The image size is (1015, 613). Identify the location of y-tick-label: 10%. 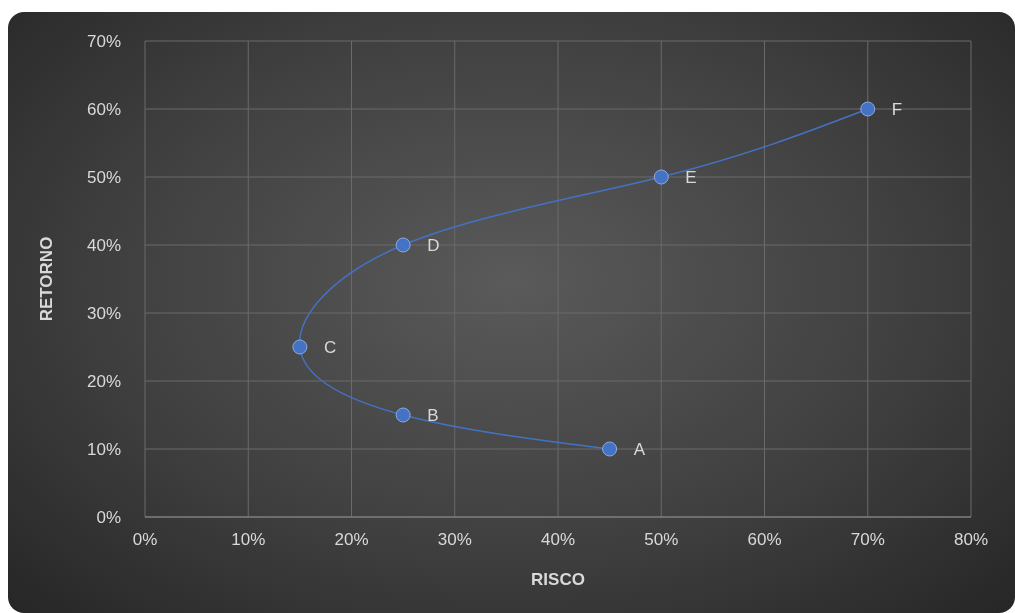
(103, 450).